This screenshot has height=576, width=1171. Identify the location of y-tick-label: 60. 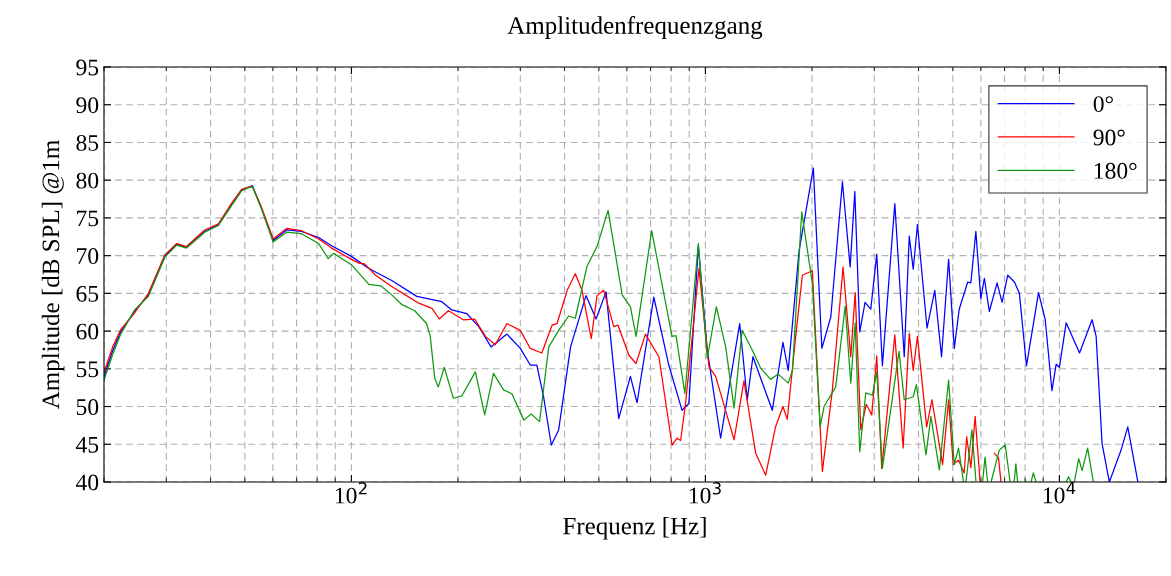
(87, 331).